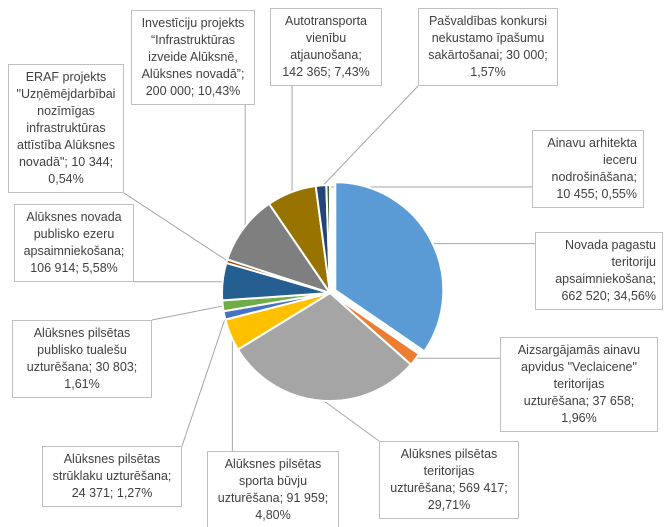 This screenshot has height=527, width=670. What do you see at coordinates (273, 498) in the screenshot?
I see `slice-name: uzturēšana; 91 959;` at bounding box center [273, 498].